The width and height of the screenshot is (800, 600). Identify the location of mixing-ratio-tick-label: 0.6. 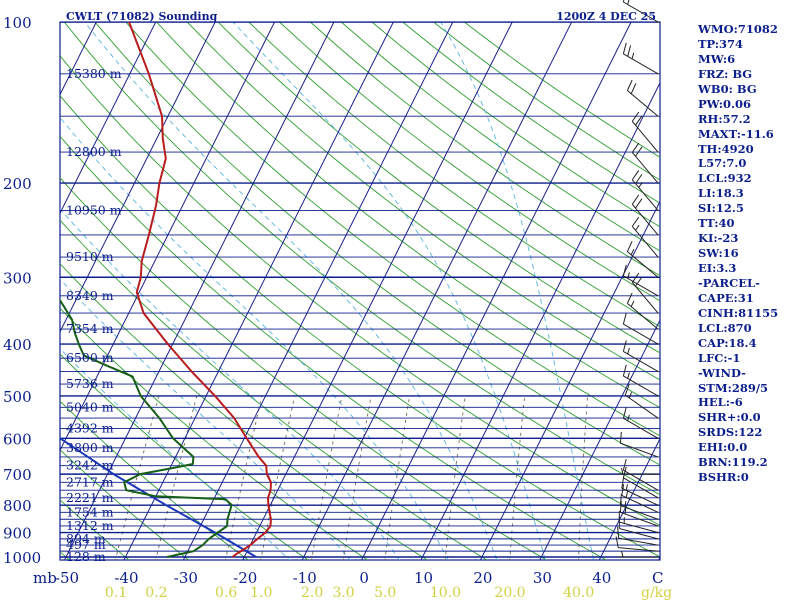
(226, 592).